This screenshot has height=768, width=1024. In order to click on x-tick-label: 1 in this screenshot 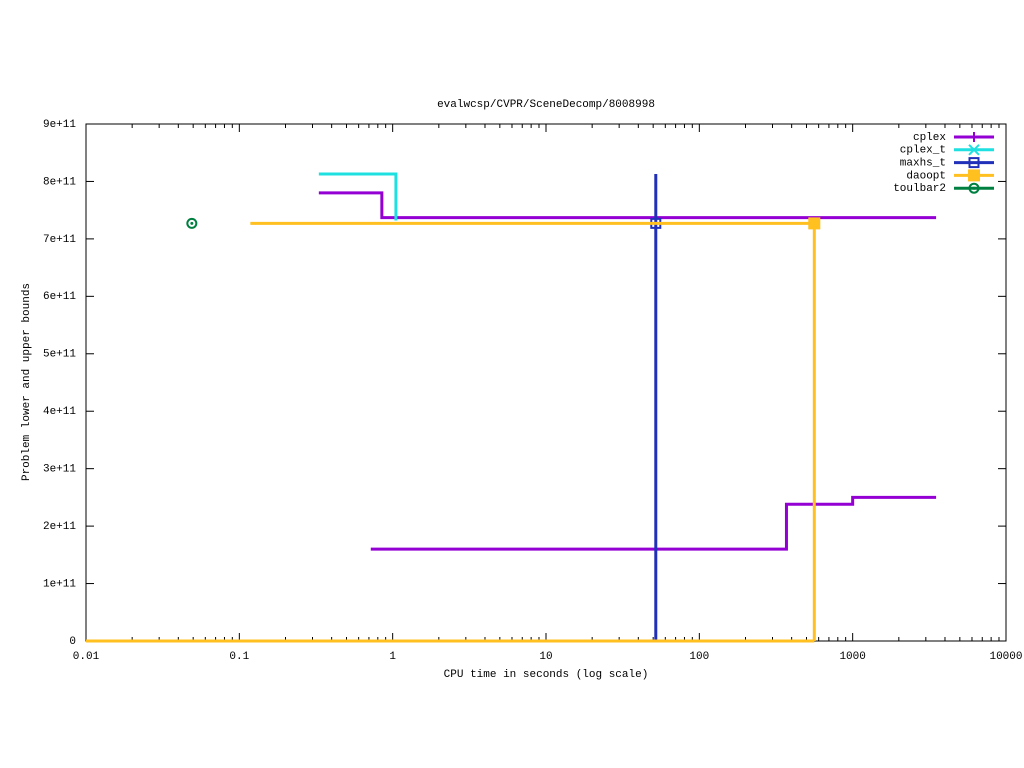, I will do `click(392, 657)`.